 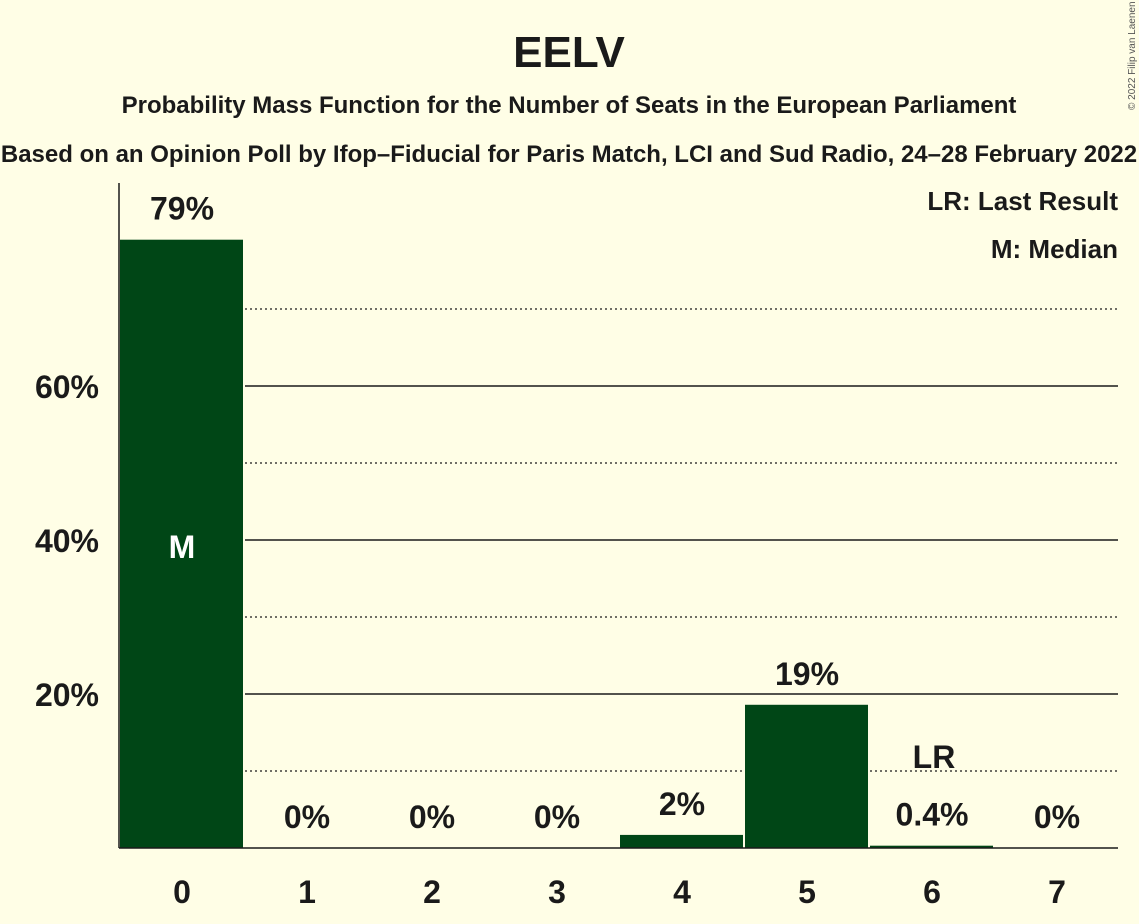 I want to click on x-tick-label: 6, so click(x=932, y=892).